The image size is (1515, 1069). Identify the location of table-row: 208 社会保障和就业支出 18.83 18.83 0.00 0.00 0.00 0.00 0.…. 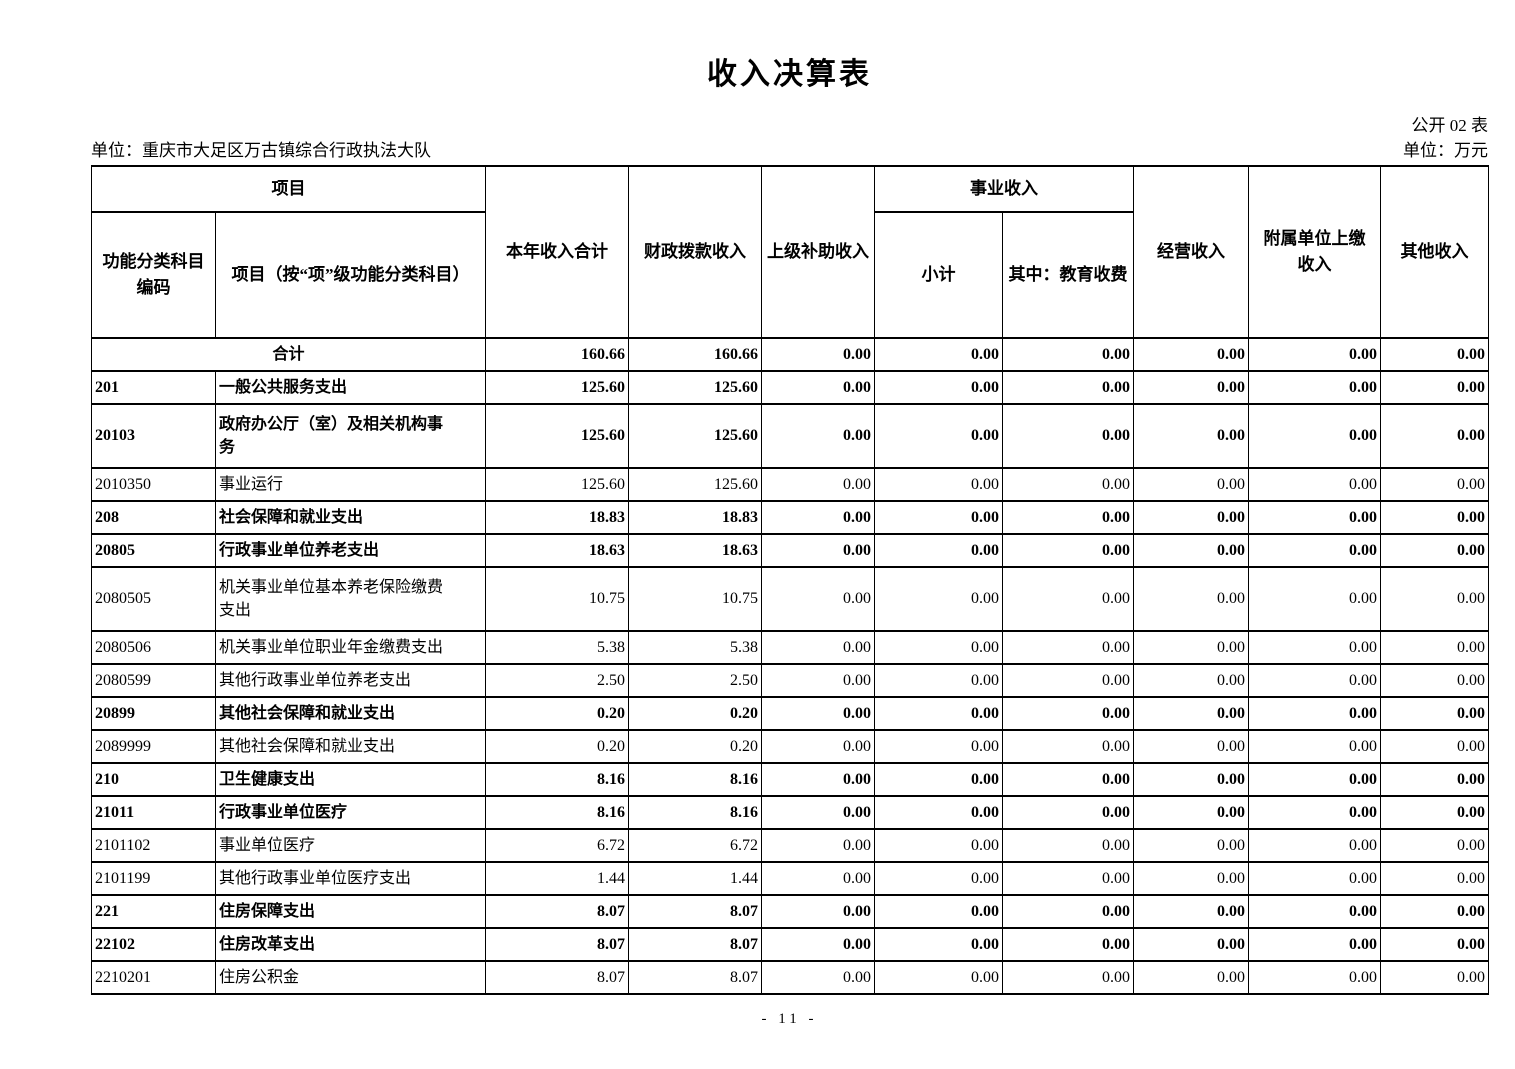
(790, 517).